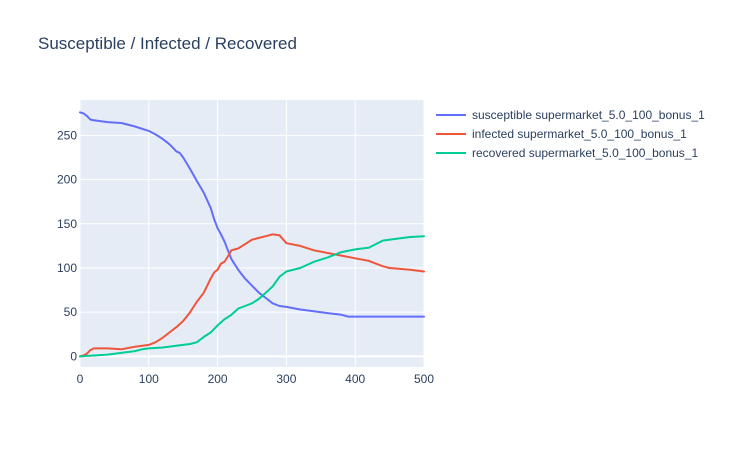  I want to click on x-tick-label: 500, so click(424, 379).